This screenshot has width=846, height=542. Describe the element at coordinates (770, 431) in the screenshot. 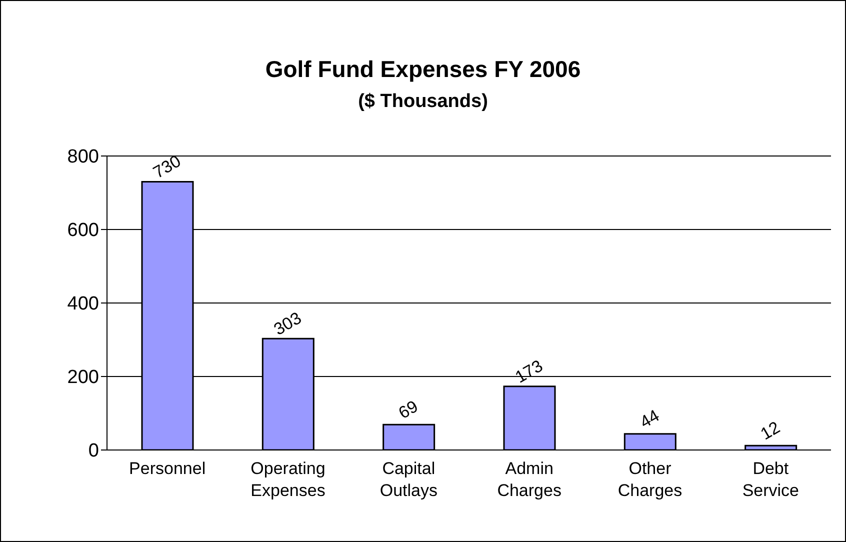

I see `data-label: 12` at that location.